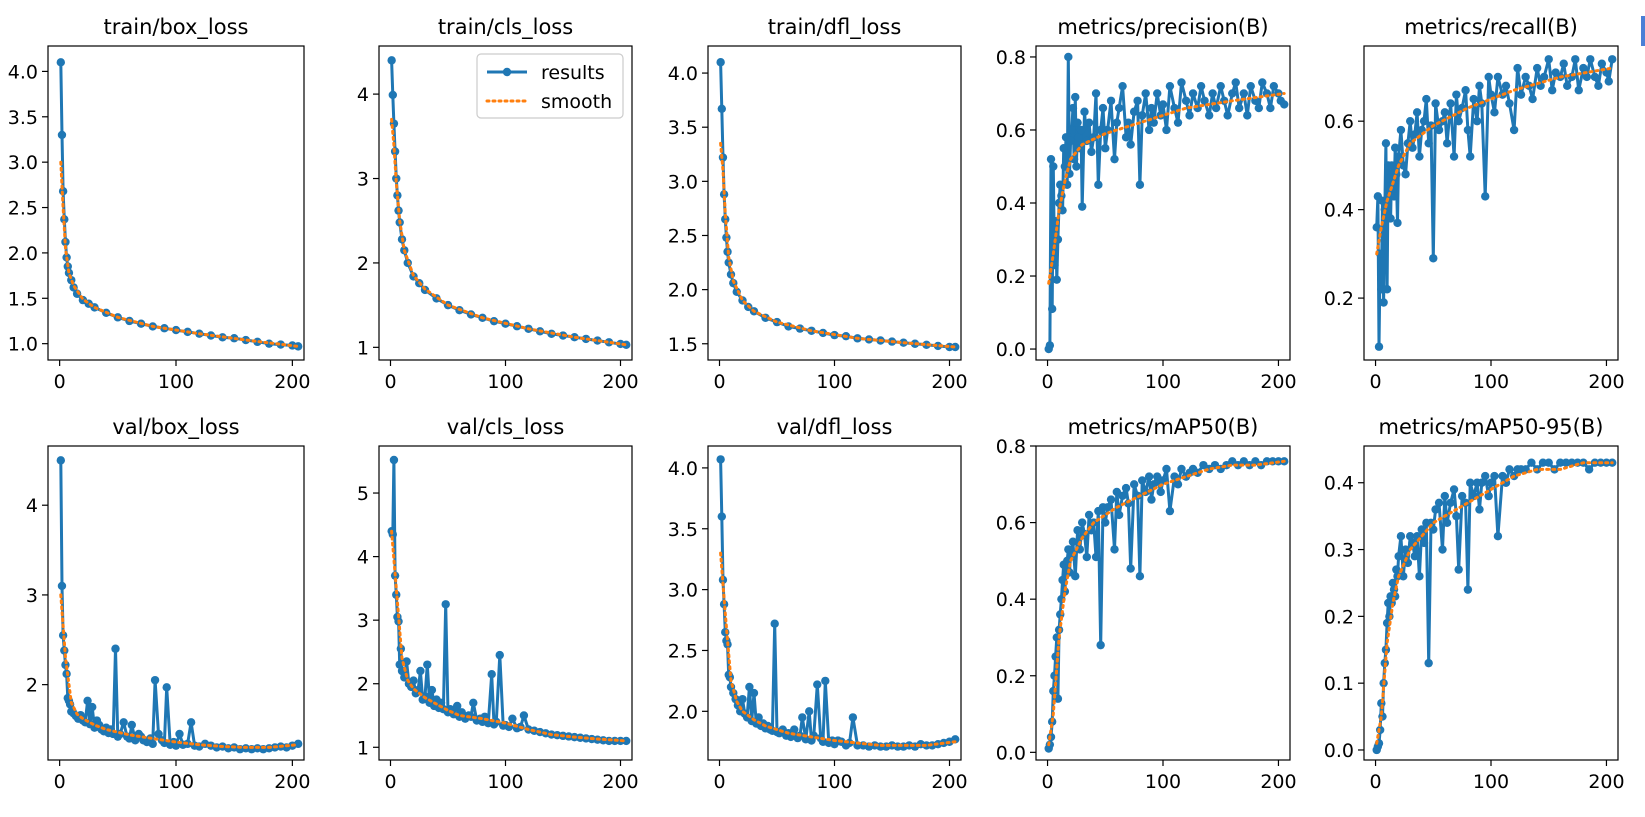 The image size is (1645, 817). Describe the element at coordinates (1474, 204) in the screenshot. I see `chart-panel: metrics/recall(B) 0 100 200 0.2 0.4 0.6` at that location.